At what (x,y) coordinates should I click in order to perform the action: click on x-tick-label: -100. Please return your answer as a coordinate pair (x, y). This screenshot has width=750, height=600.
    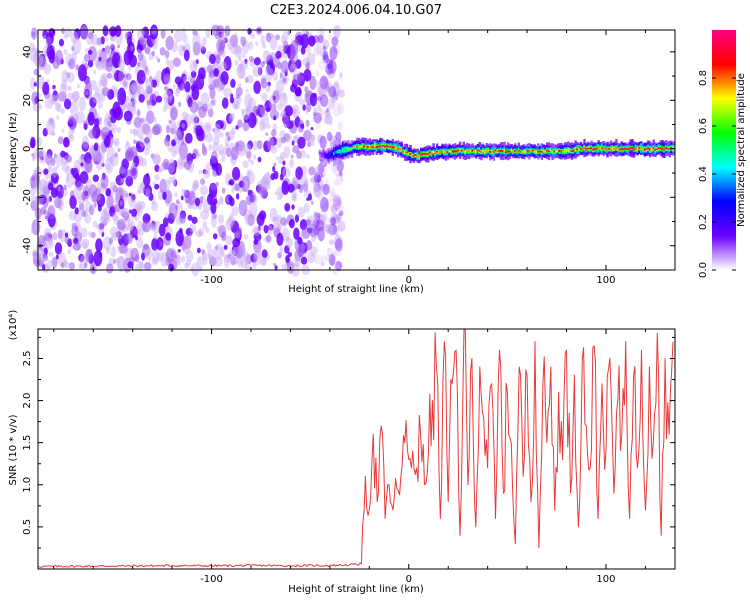
    Looking at the image, I should click on (211, 579).